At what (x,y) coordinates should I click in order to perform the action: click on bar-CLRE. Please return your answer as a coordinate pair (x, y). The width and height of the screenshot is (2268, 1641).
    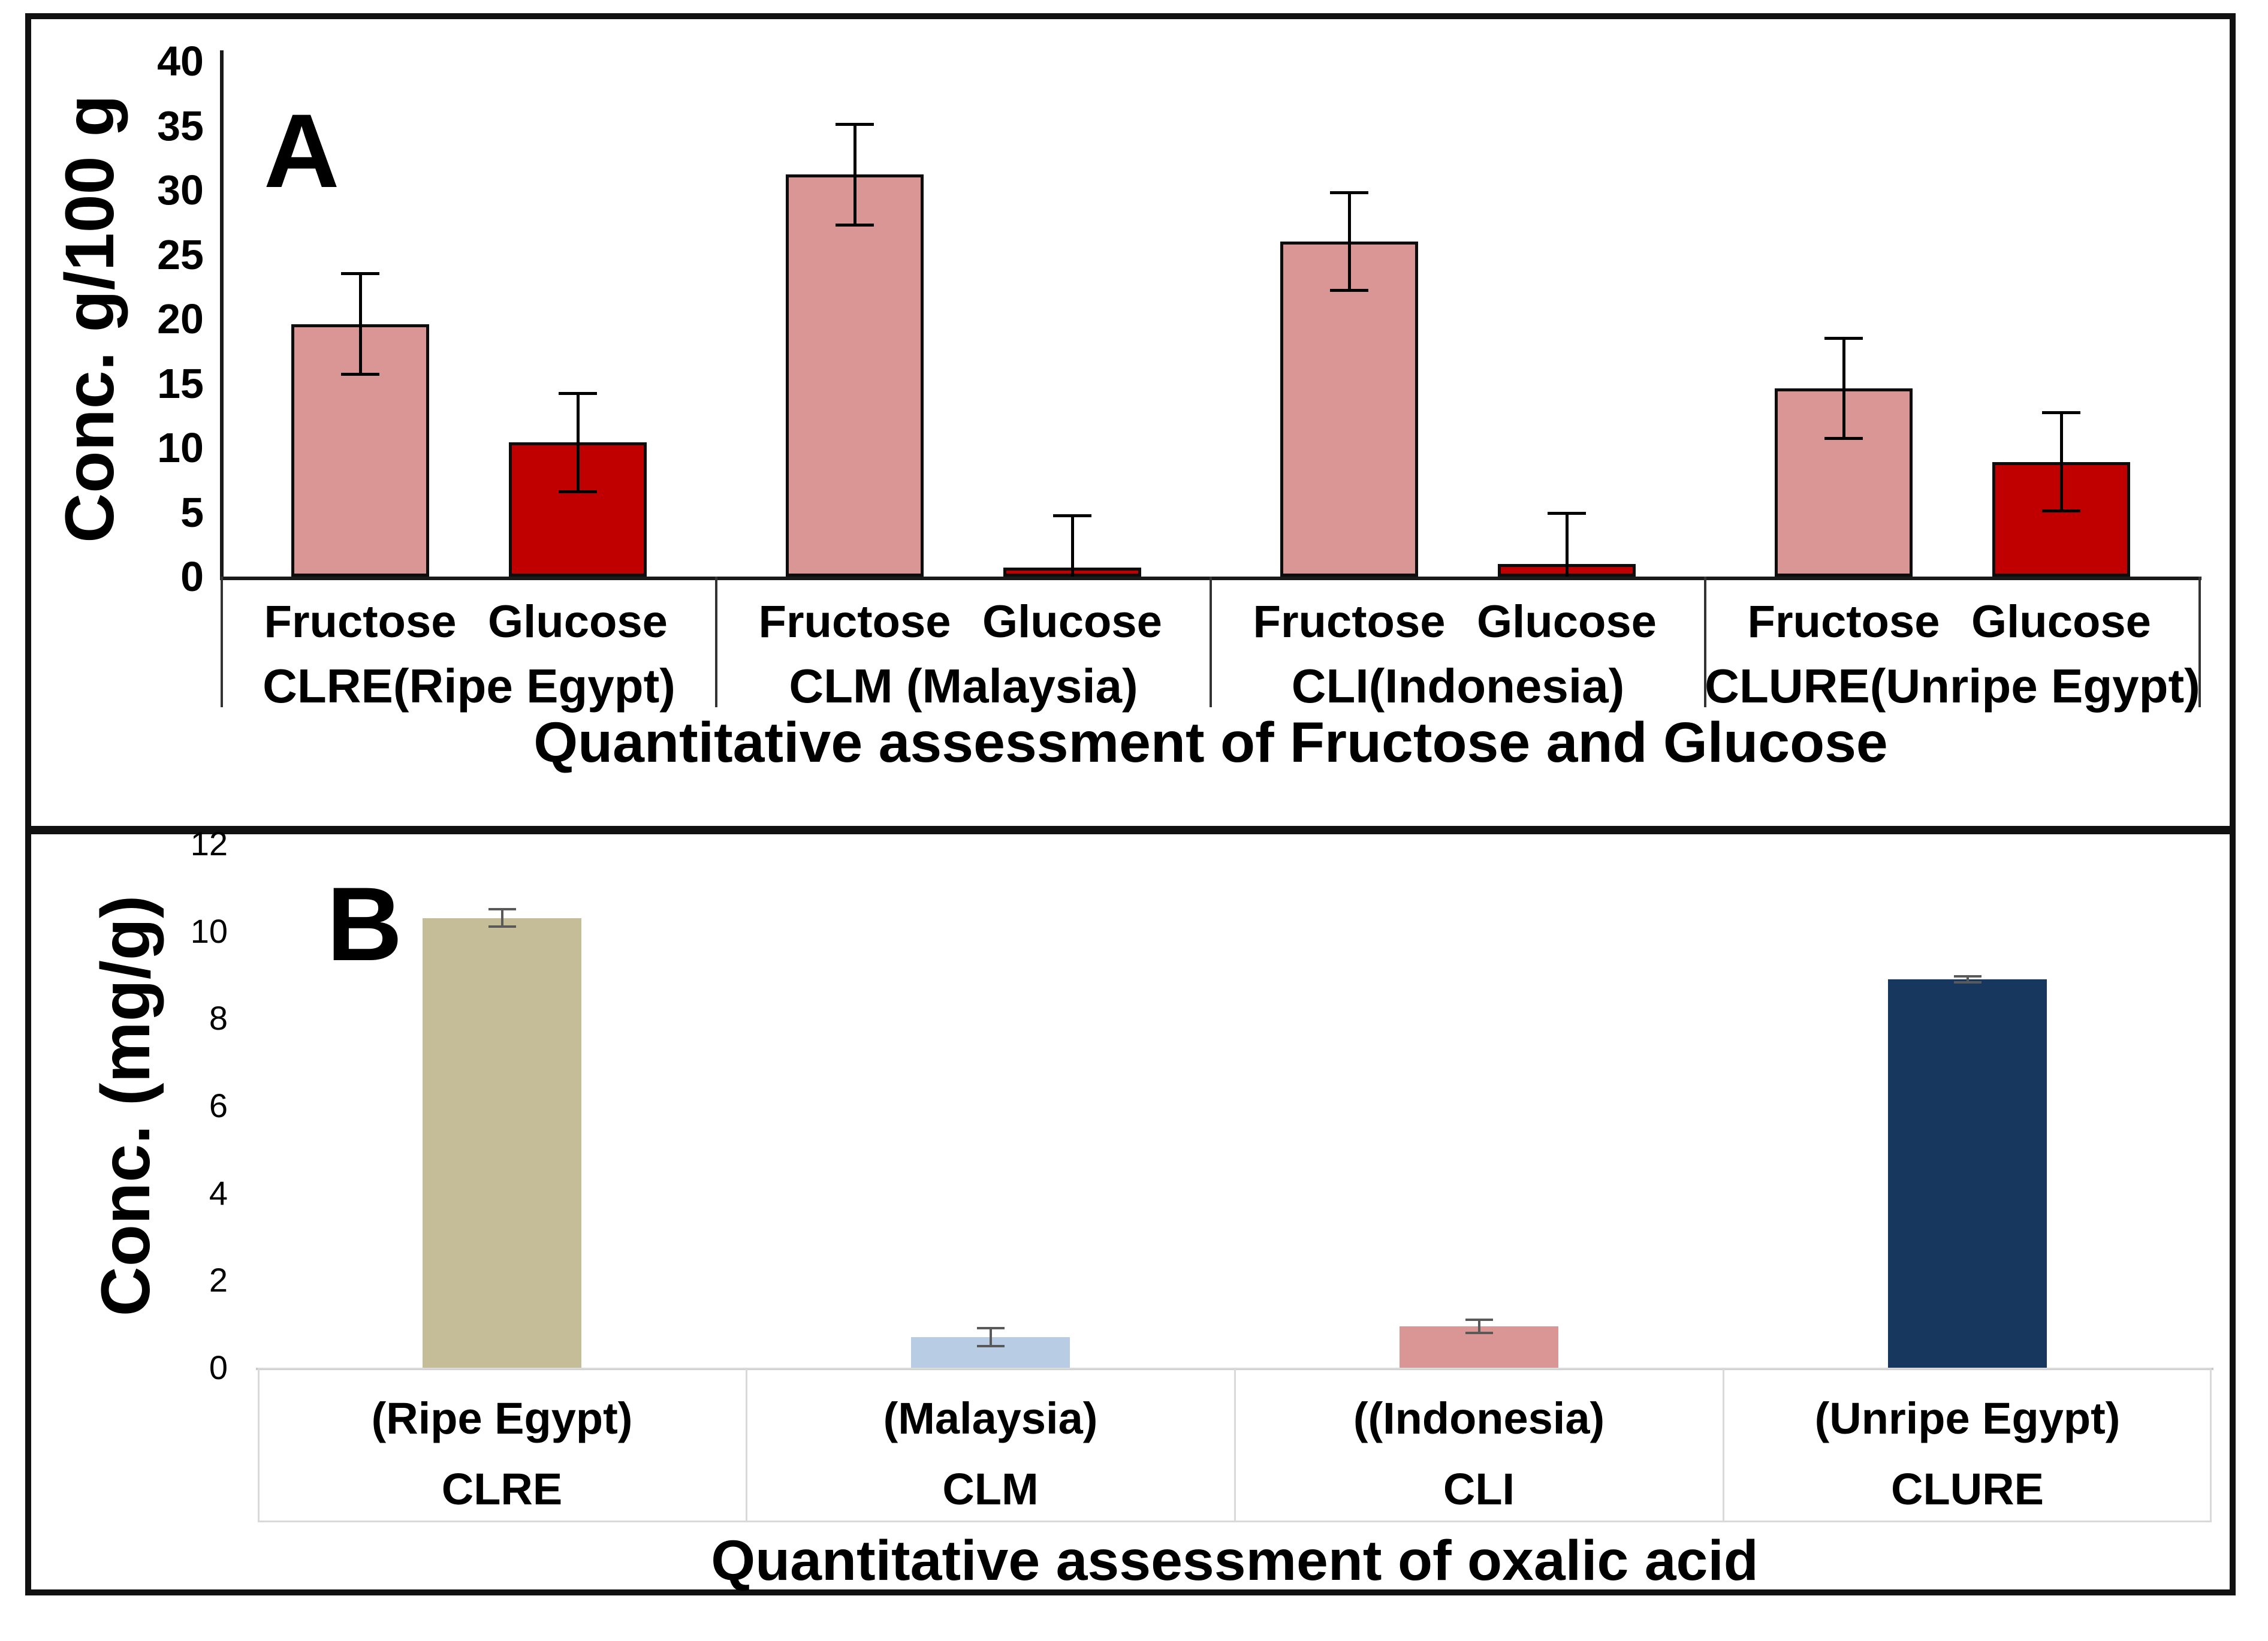
    Looking at the image, I should click on (502, 1143).